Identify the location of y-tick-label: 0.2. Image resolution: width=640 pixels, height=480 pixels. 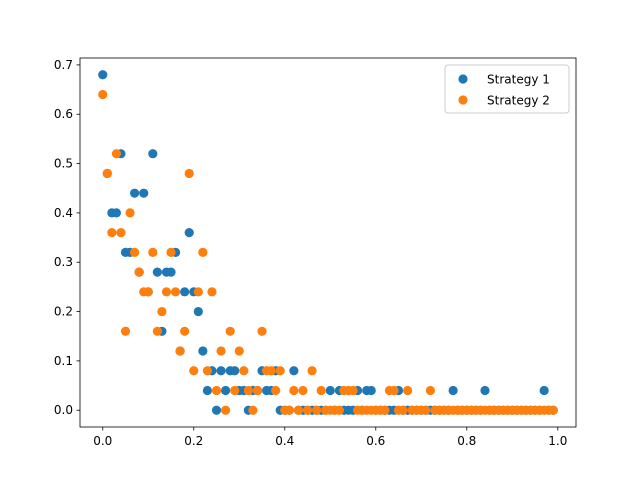
(63, 312).